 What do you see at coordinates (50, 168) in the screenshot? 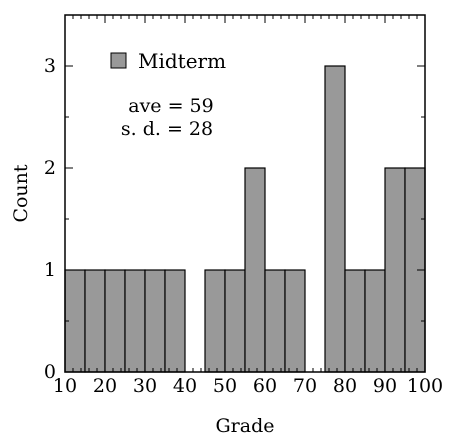
I see `y-tick-label: 2` at bounding box center [50, 168].